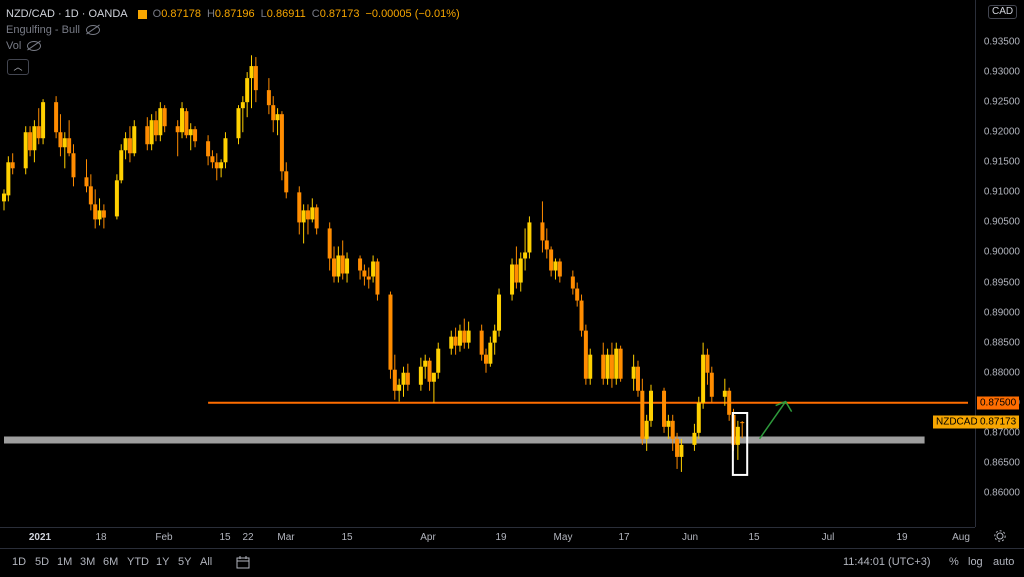  Describe the element at coordinates (65, 562) in the screenshot. I see `range-button-1m: 1M` at that location.